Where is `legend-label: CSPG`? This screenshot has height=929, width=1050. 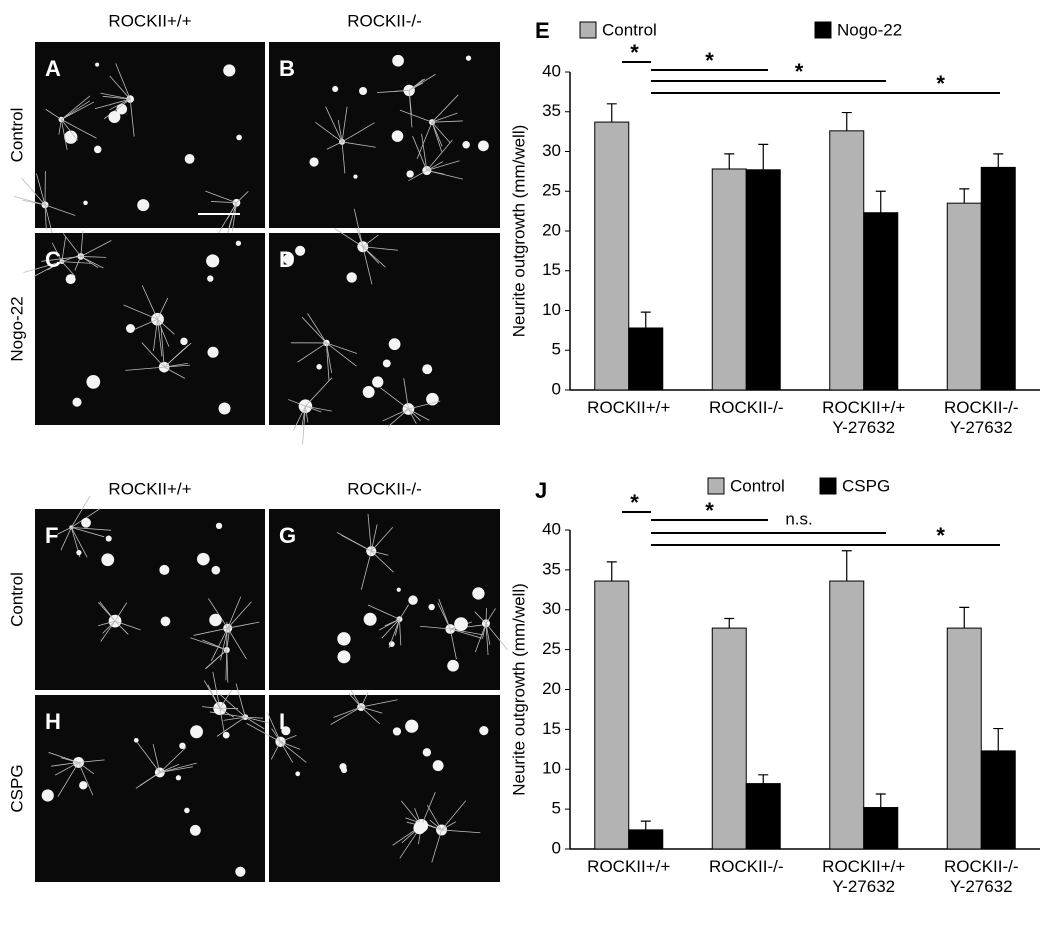
legend-label: CSPG is located at coordinates (866, 485).